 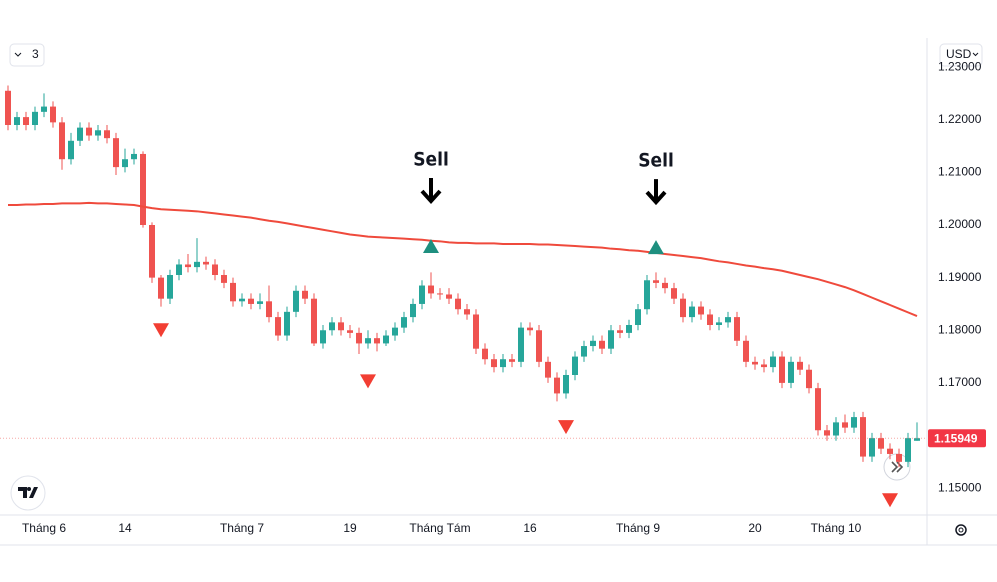 I want to click on x-tick-label: Tháng Tám, so click(x=439, y=528).